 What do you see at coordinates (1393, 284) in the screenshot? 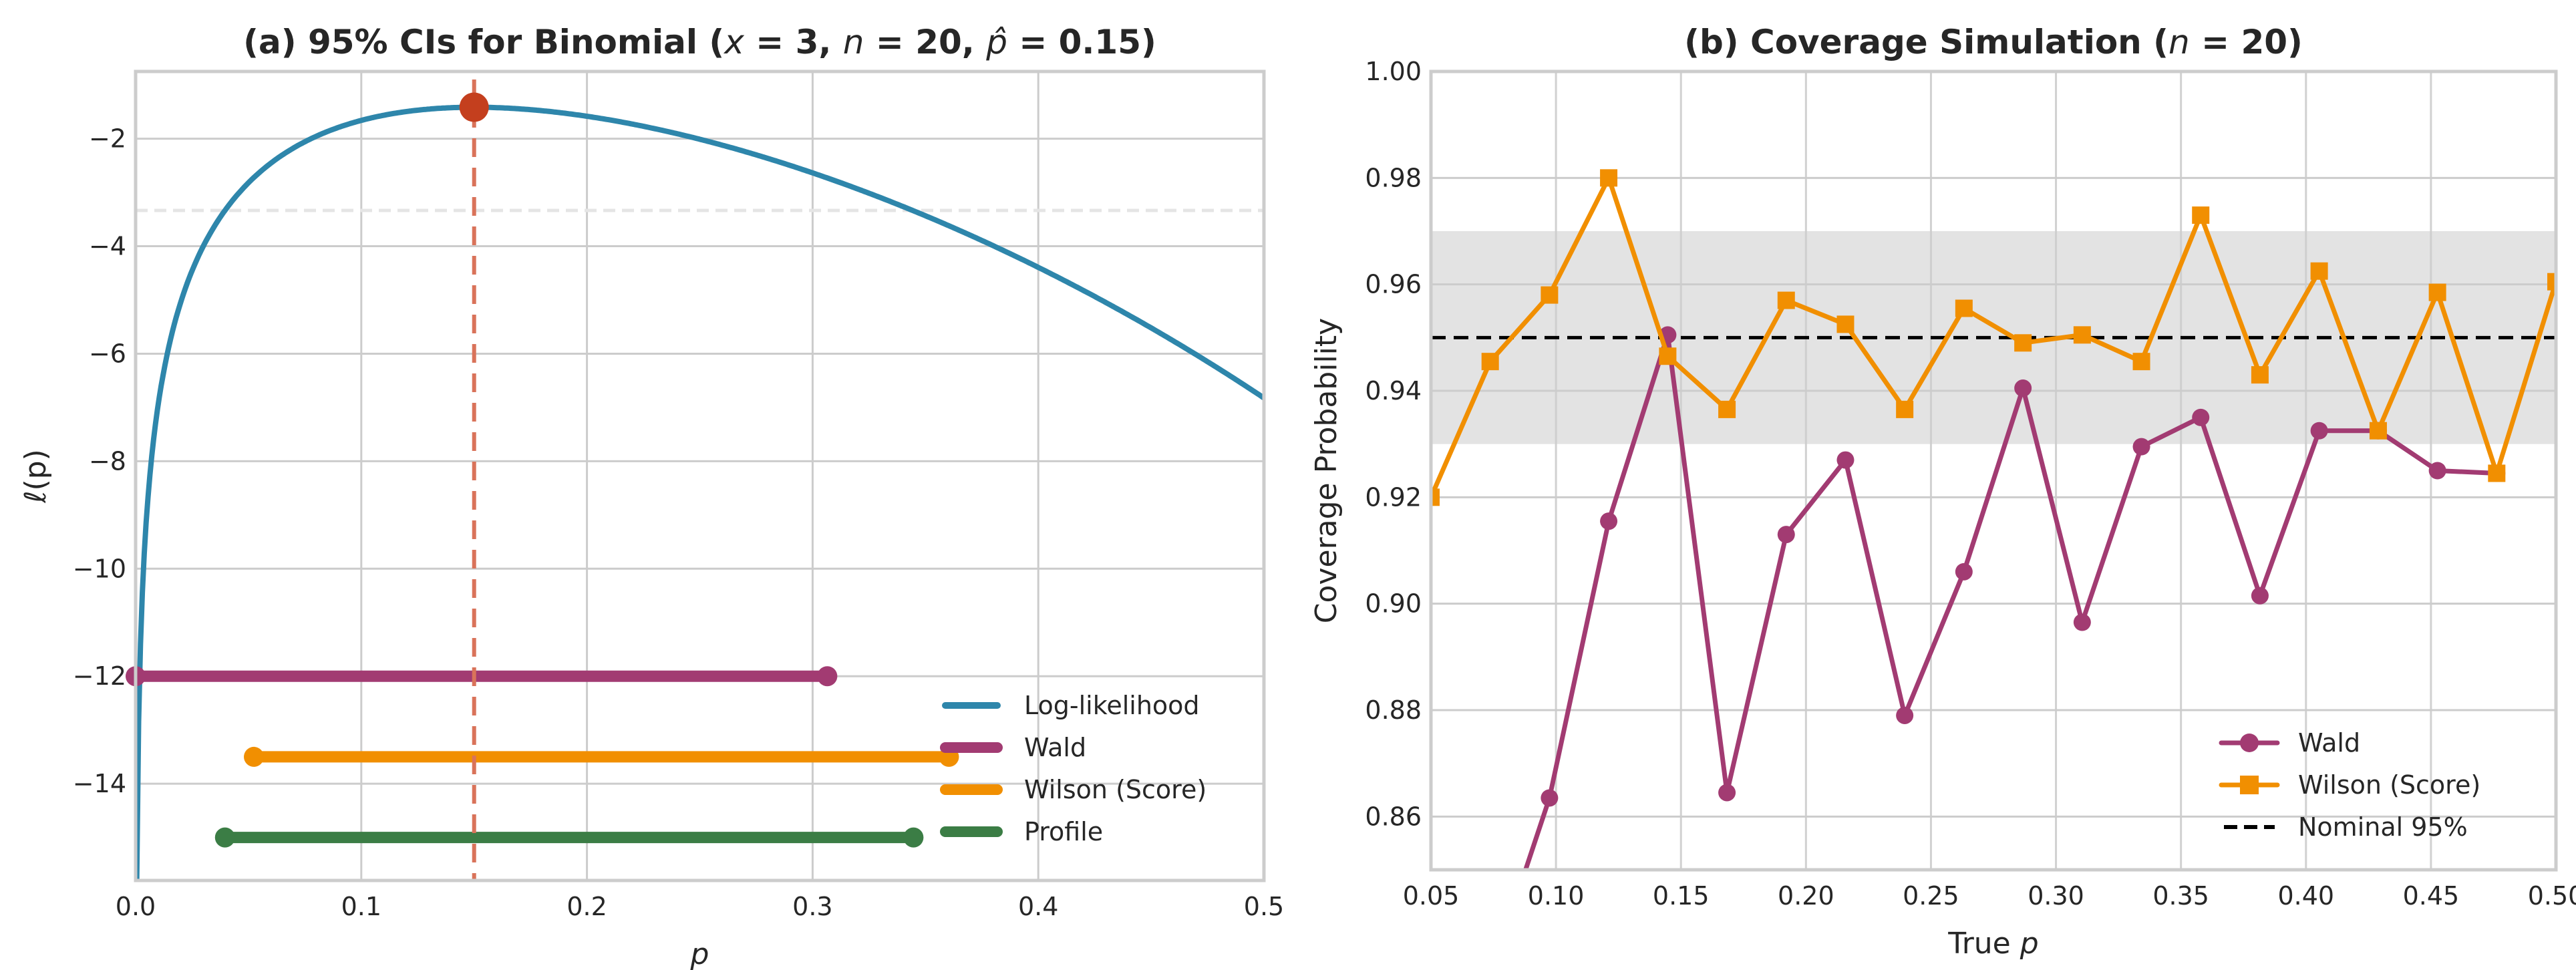
I see `y-tick-label: 0.96` at bounding box center [1393, 284].